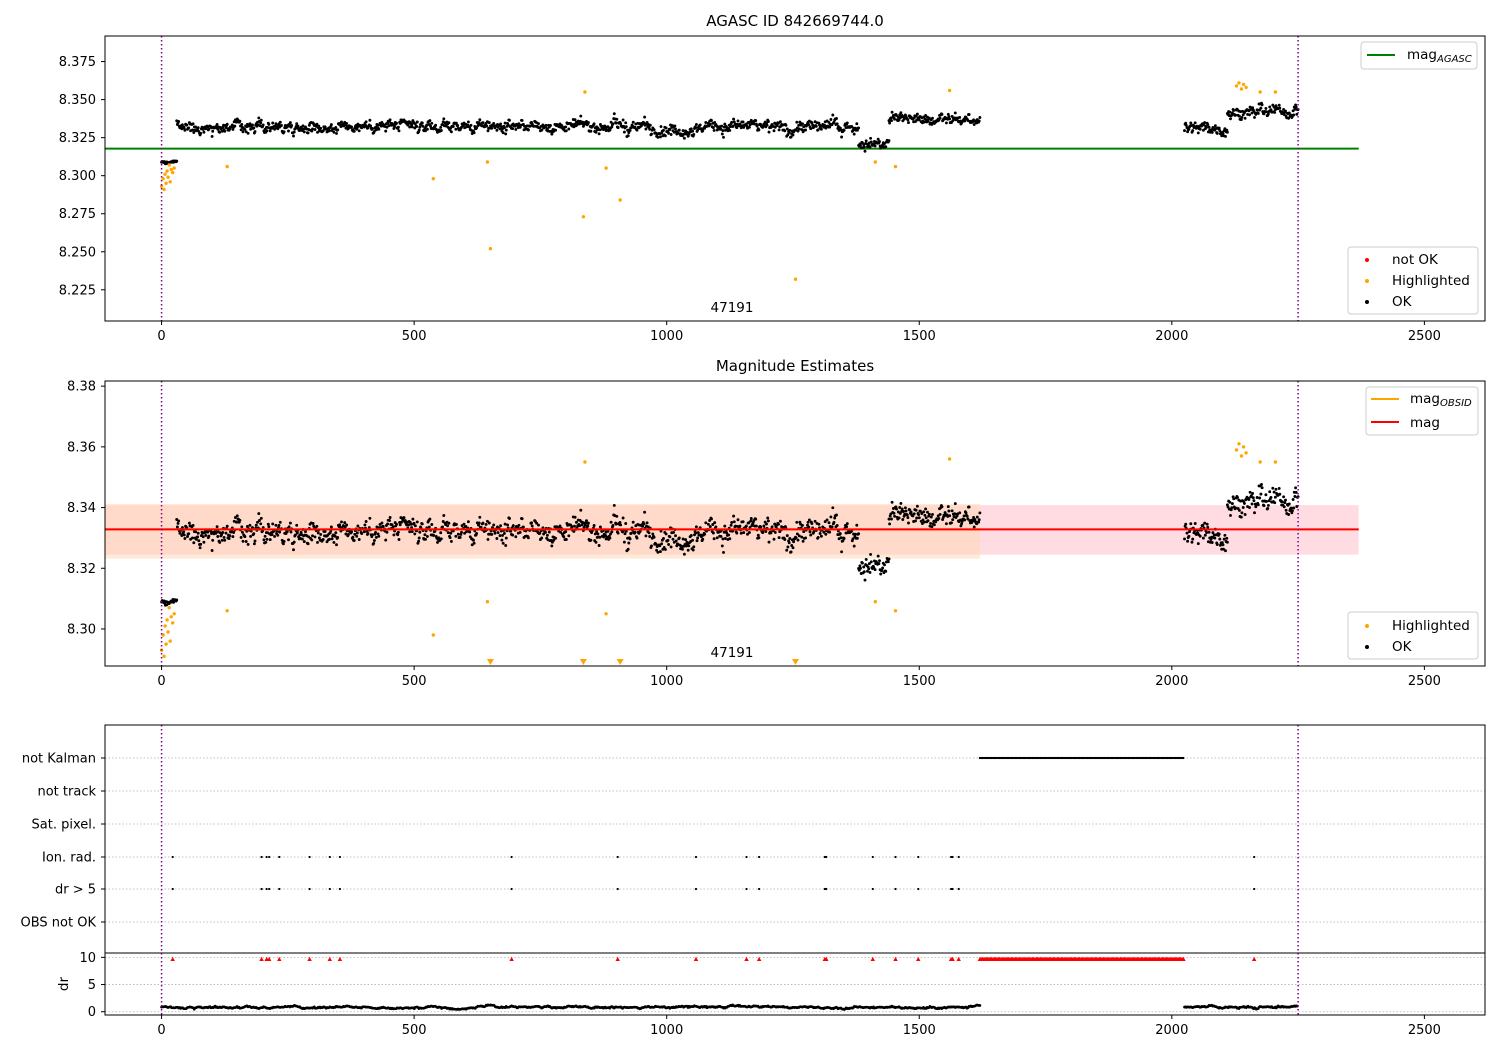 Image resolution: width=1500 pixels, height=1050 pixels. What do you see at coordinates (759, 958) in the screenshot?
I see `dr-clipped-marker` at bounding box center [759, 958].